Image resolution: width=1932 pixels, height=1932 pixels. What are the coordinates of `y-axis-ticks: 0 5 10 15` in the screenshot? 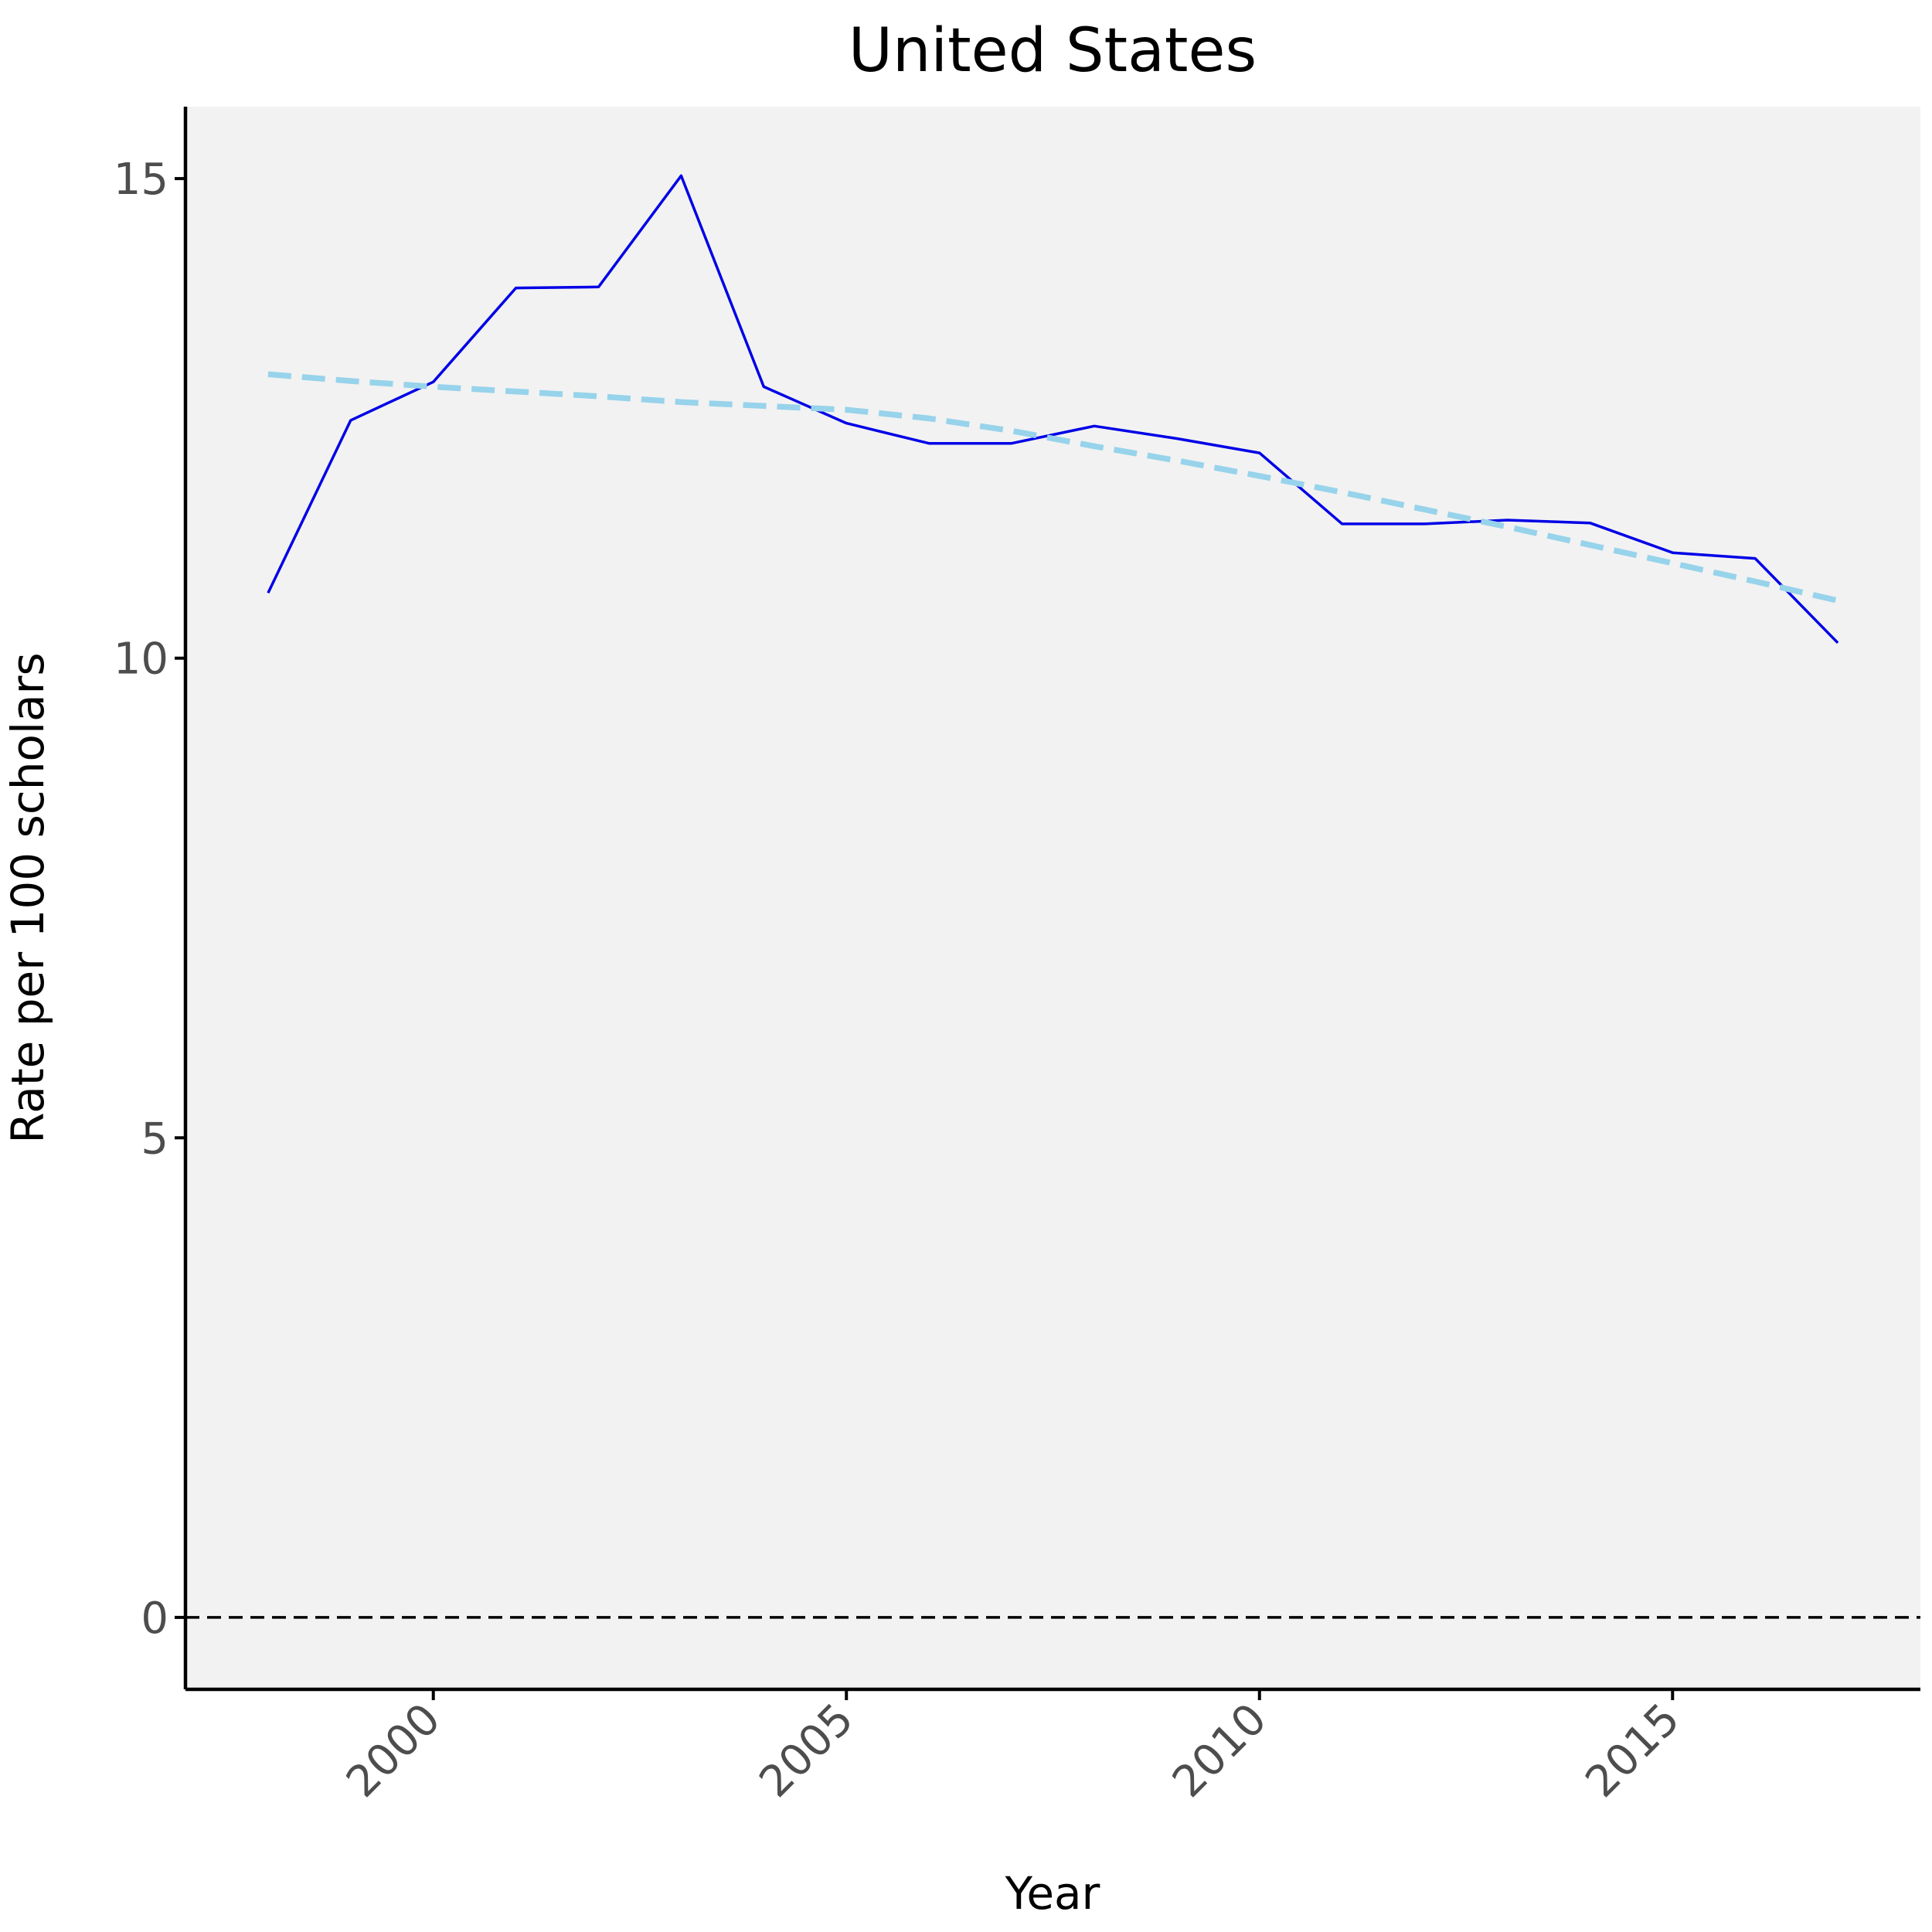 It's located at (150, 900).